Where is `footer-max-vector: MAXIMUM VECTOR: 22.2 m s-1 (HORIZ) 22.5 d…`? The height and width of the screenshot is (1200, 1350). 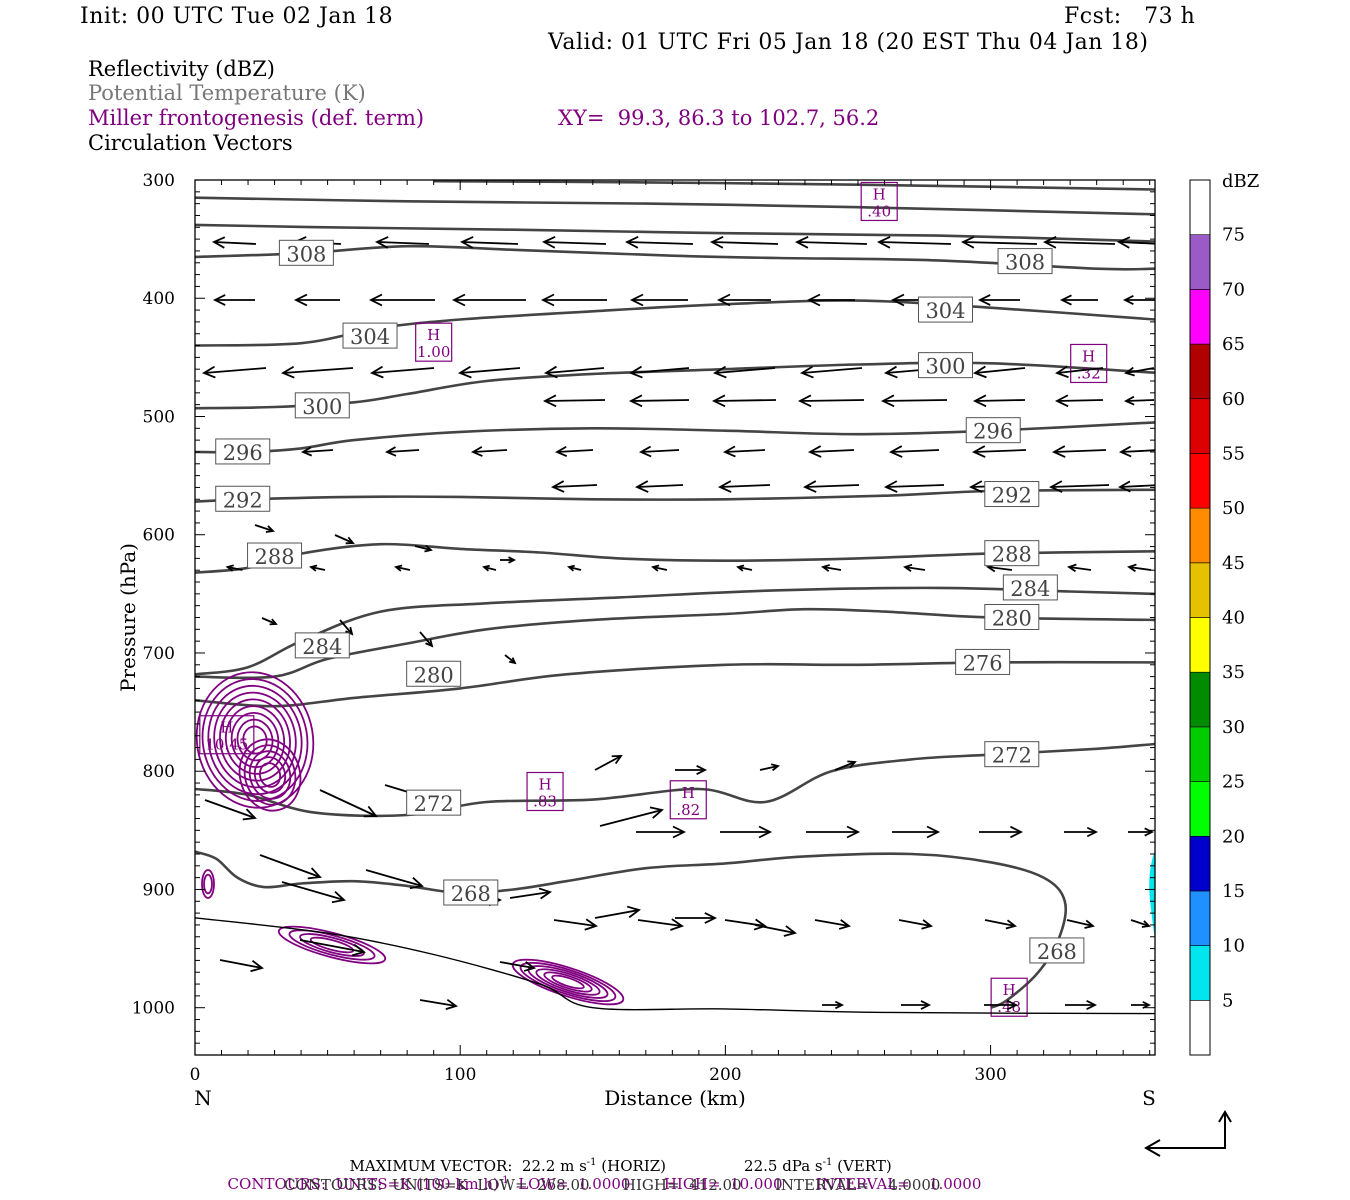 footer-max-vector: MAXIMUM VECTOR: 22.2 m s-1 (HORIZ) 22.5 d… is located at coordinates (616, 1157).